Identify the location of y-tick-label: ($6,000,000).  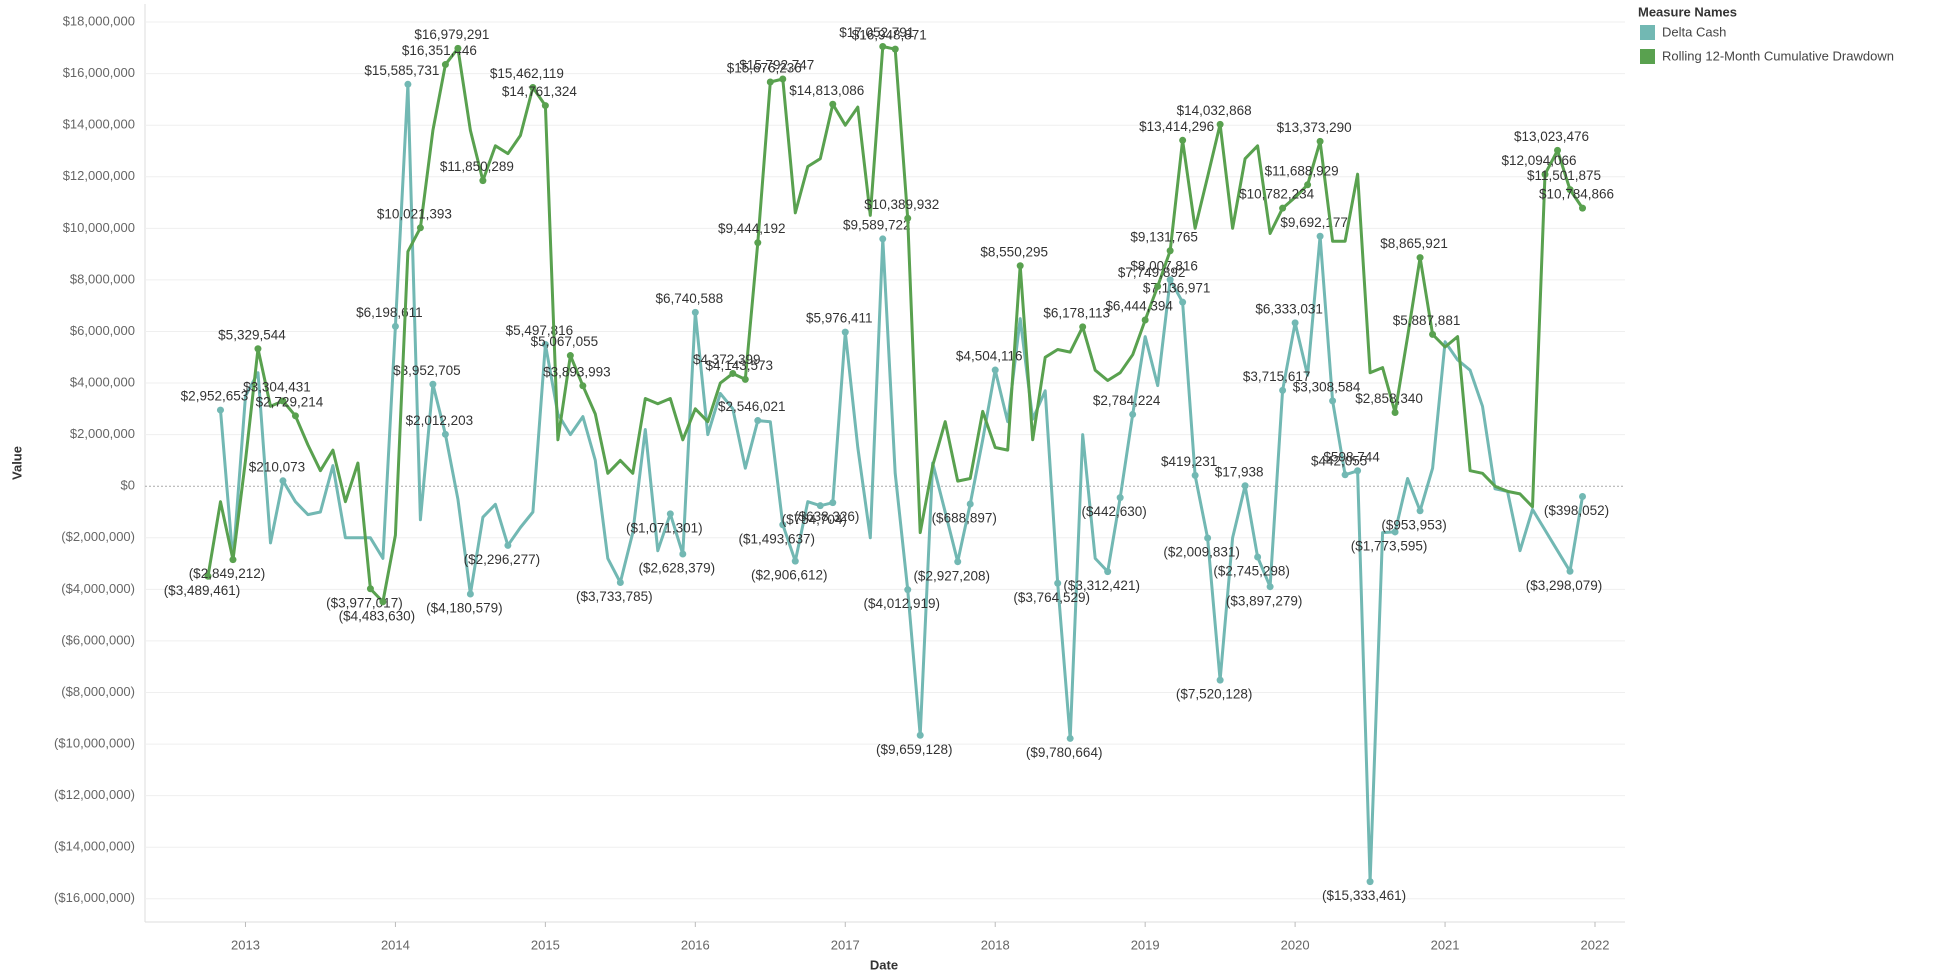
(98, 639).